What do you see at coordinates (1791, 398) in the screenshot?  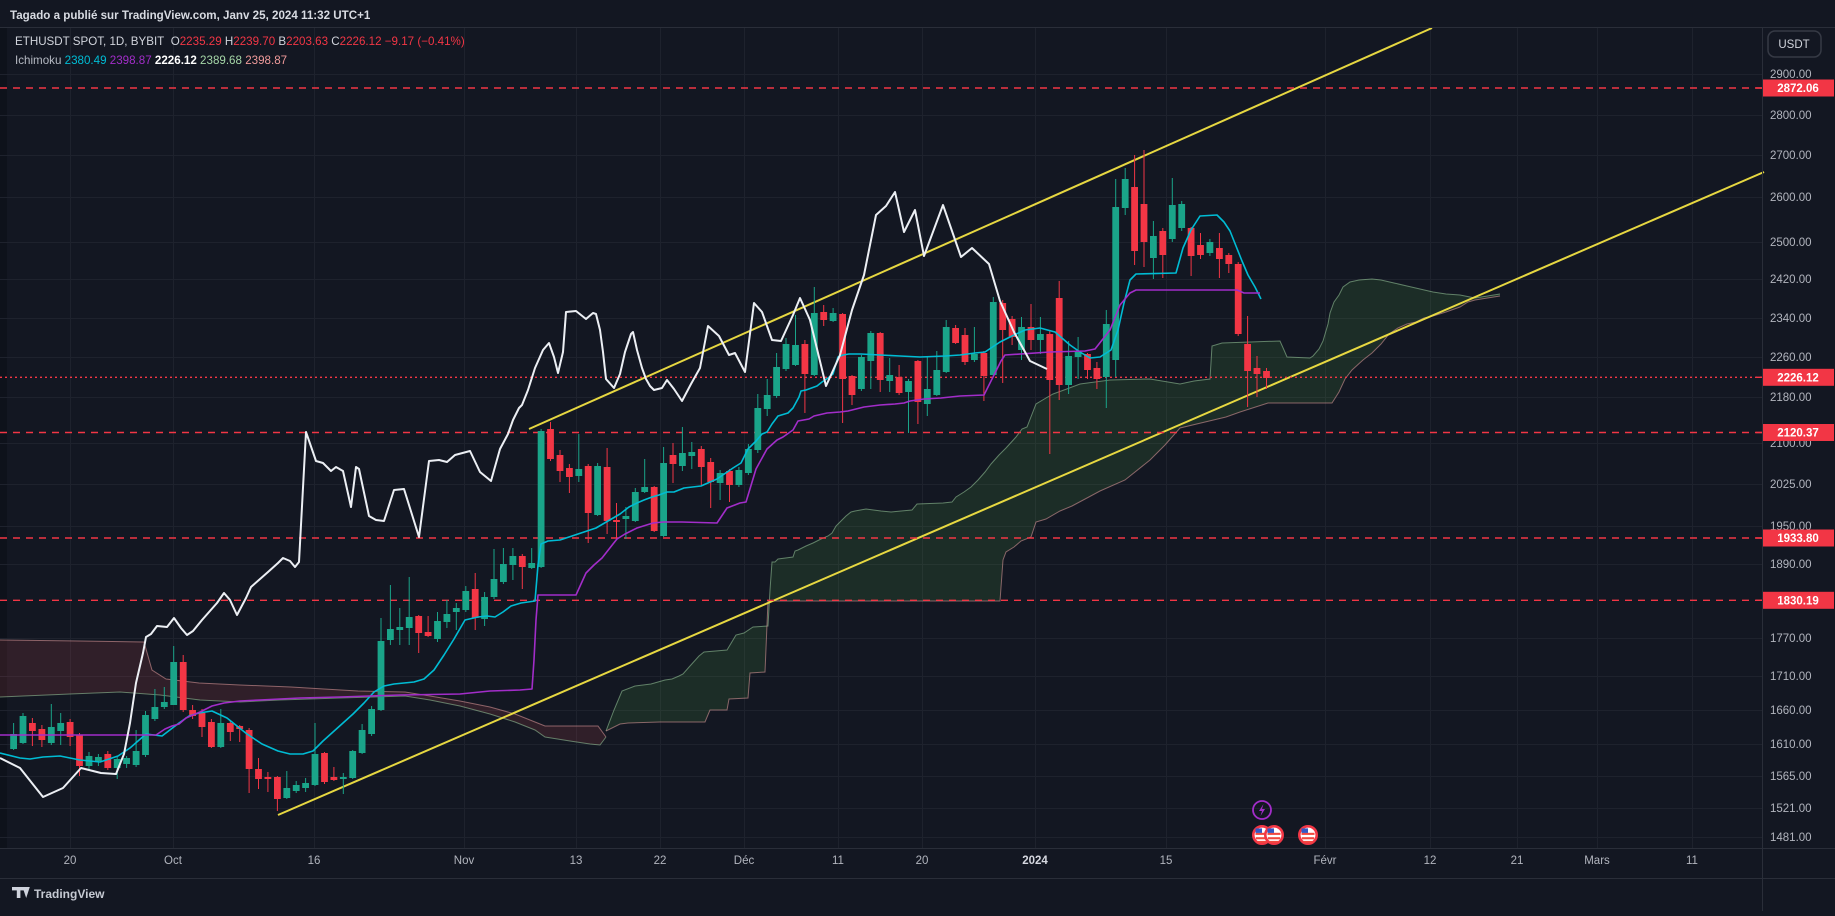 I see `svg-text: 2180.00` at bounding box center [1791, 398].